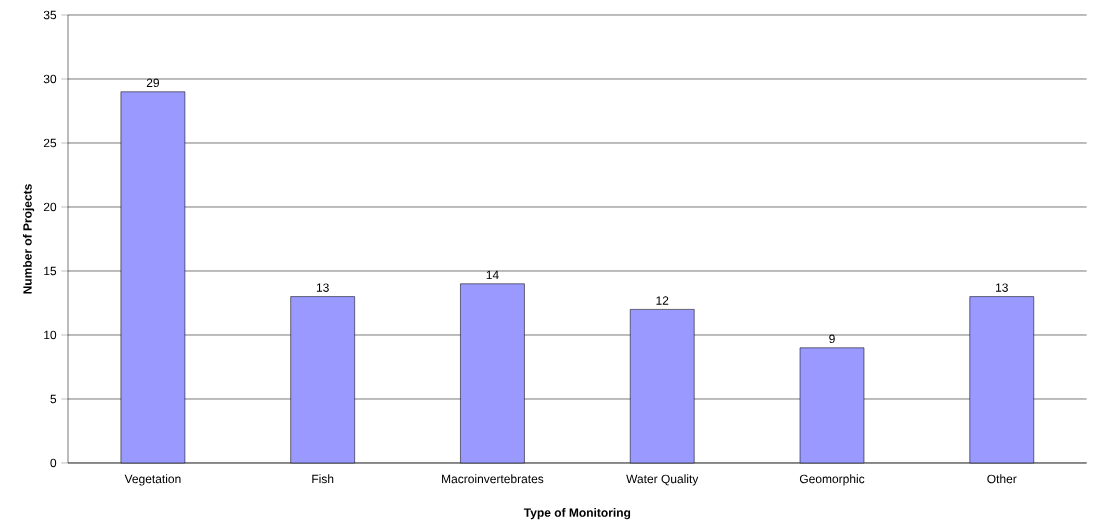 The image size is (1097, 531). What do you see at coordinates (50, 271) in the screenshot?
I see `y-tick-label: 15` at bounding box center [50, 271].